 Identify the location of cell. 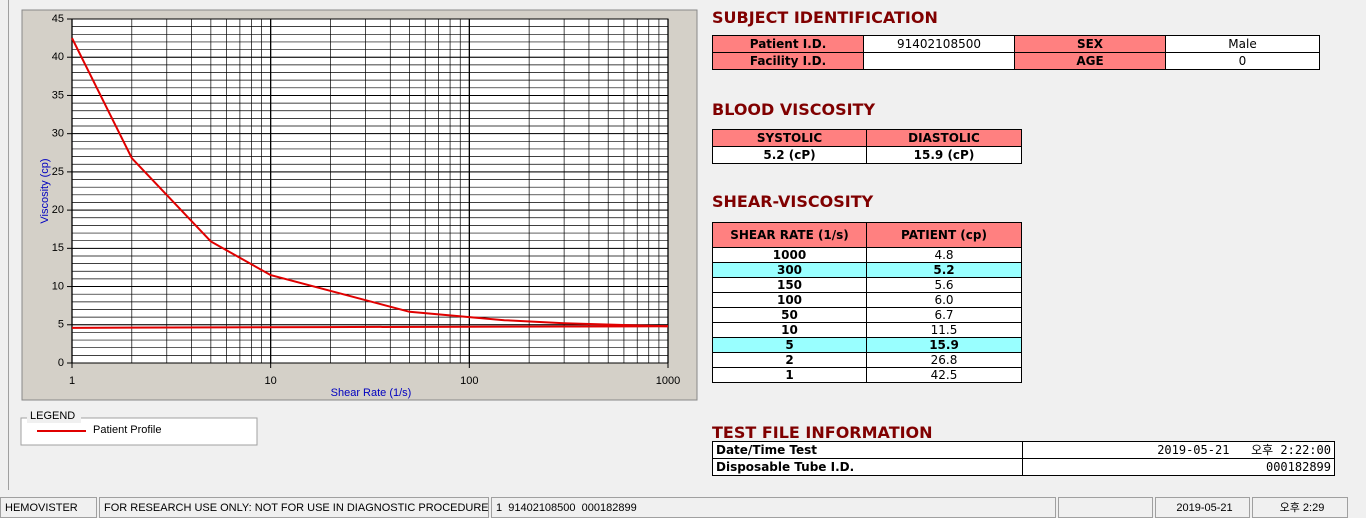
(939, 61).